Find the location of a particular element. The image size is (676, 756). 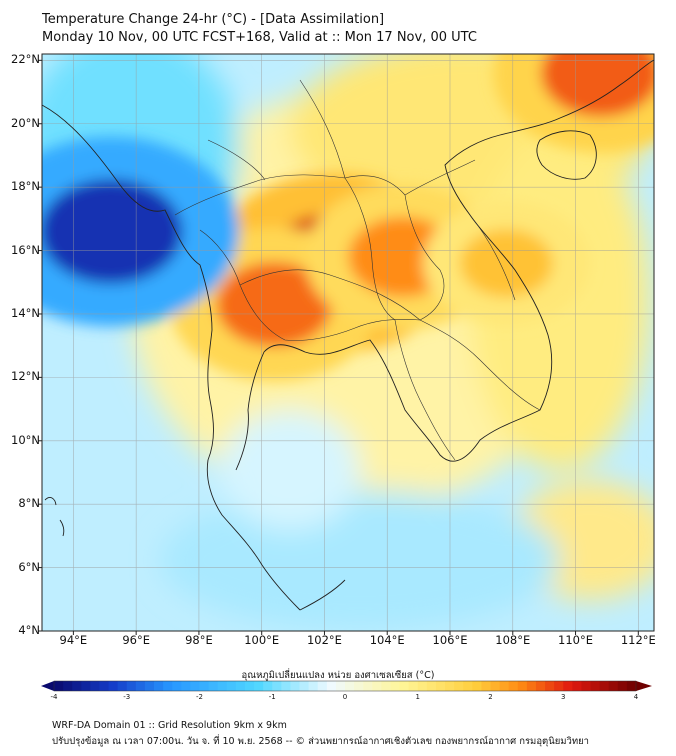

feature-core-cold-spot is located at coordinates (112, 231).